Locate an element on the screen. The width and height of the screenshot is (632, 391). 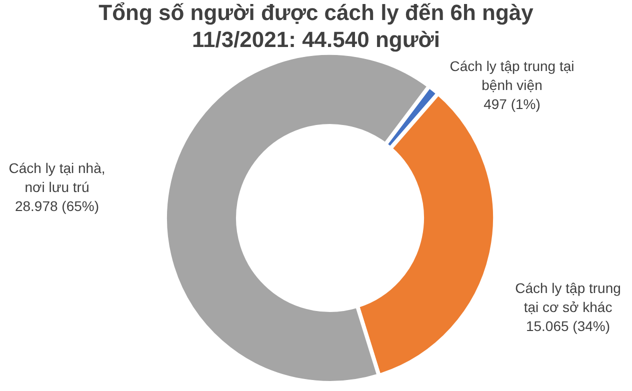
data-label: 497 (1%) is located at coordinates (512, 104).